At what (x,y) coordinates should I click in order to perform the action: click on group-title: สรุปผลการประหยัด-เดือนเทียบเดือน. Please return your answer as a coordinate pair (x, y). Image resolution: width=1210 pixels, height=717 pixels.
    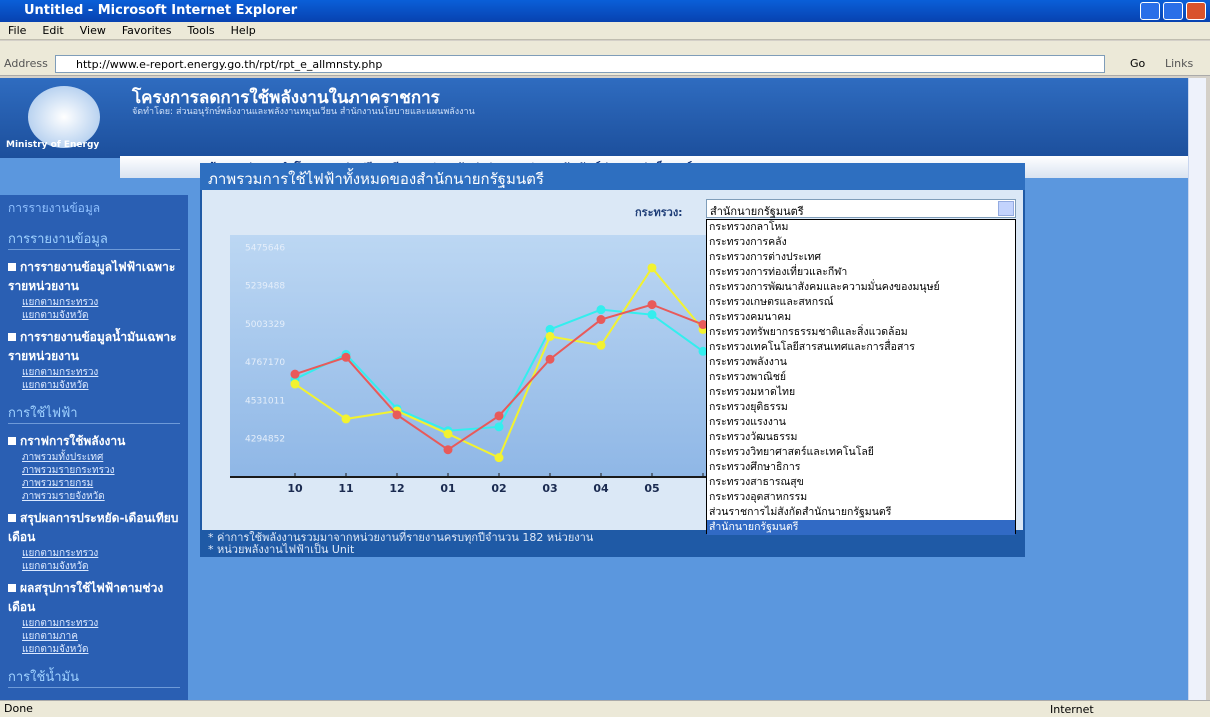
    Looking at the image, I should click on (94, 528).